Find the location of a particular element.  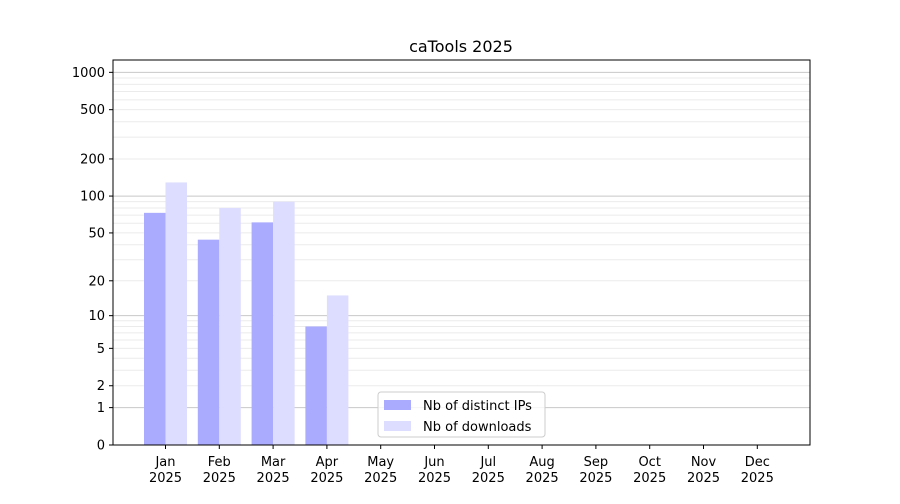

x-tick-label-line: Dec is located at coordinates (757, 462).